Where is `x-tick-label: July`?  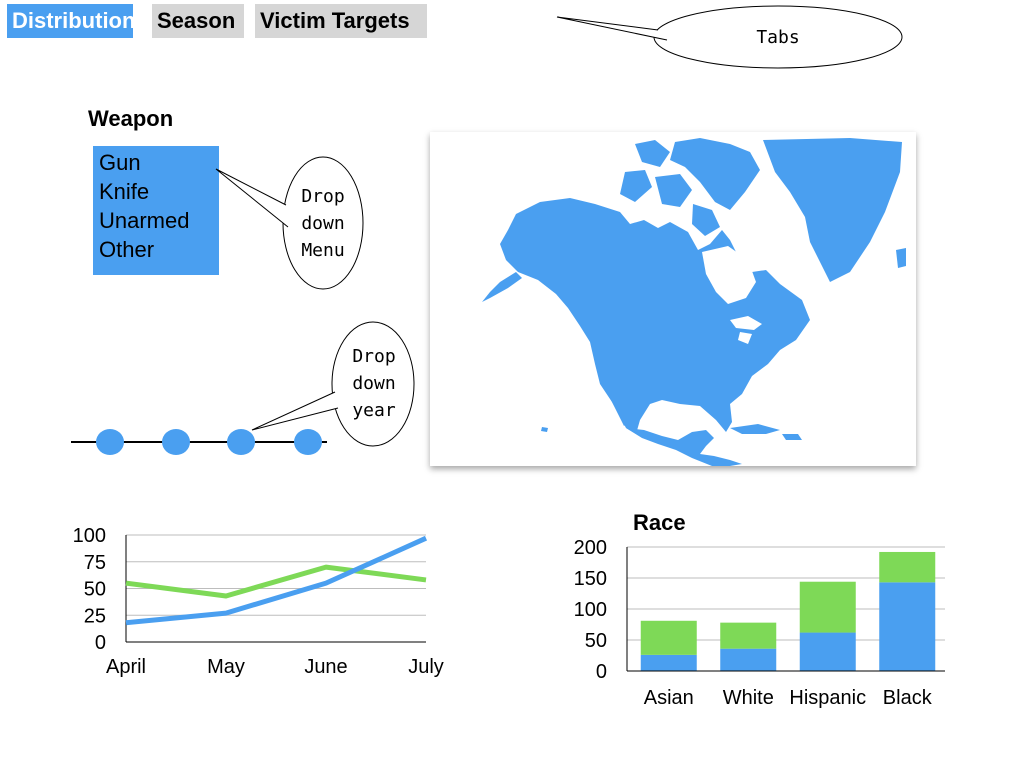 x-tick-label: July is located at coordinates (426, 667).